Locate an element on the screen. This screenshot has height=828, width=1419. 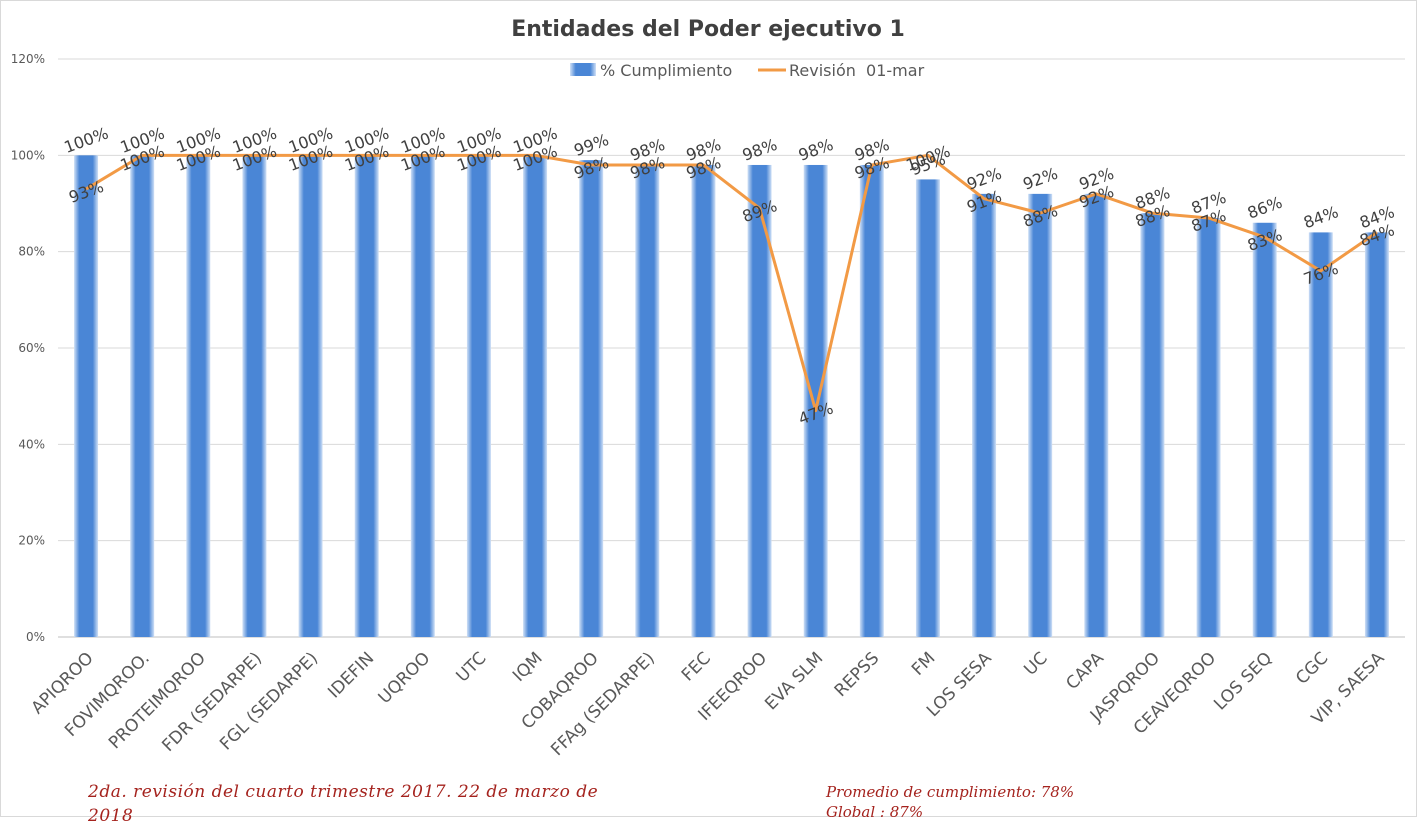
x-tick-label: FM is located at coordinates (923, 663).